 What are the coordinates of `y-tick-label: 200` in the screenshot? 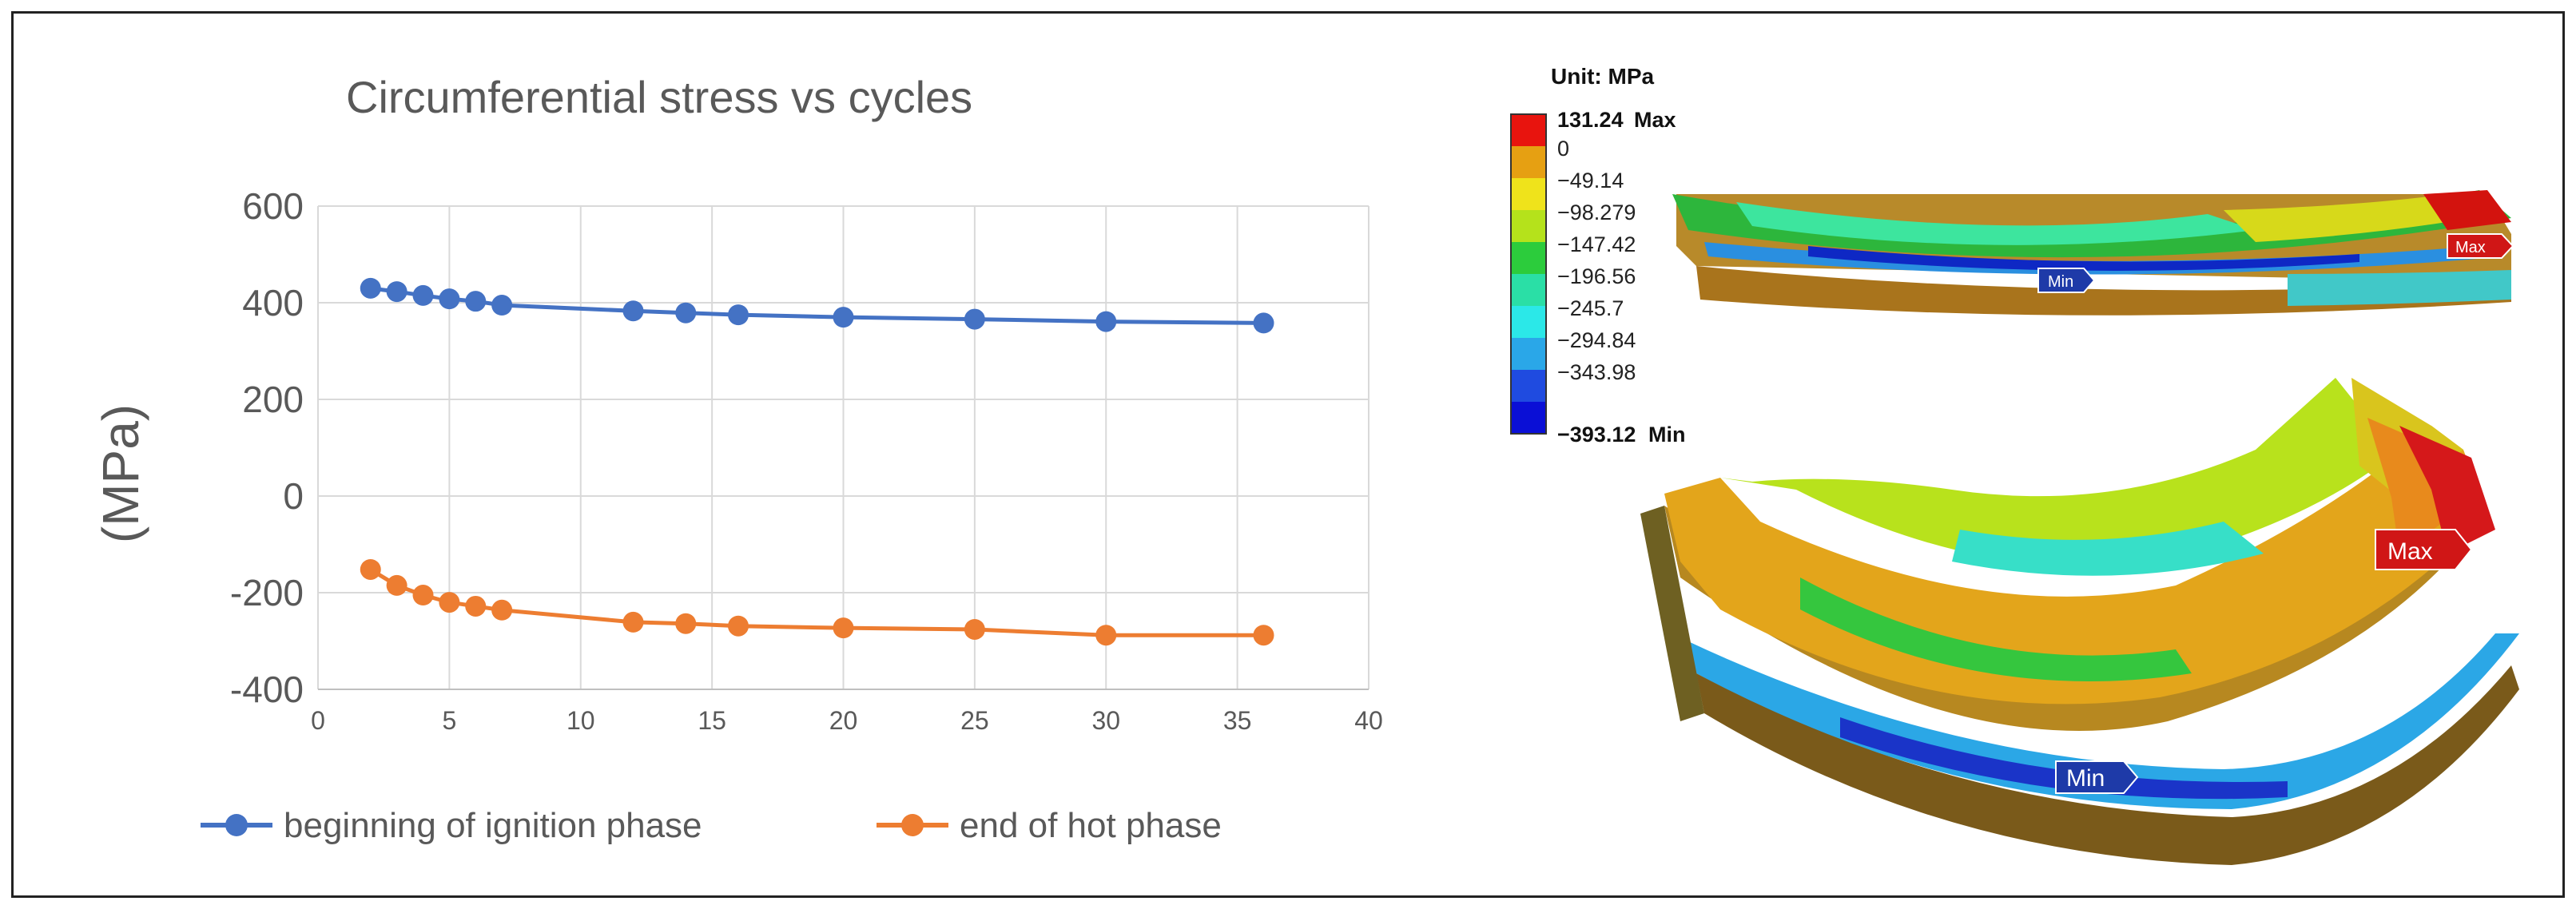 It's located at (273, 399).